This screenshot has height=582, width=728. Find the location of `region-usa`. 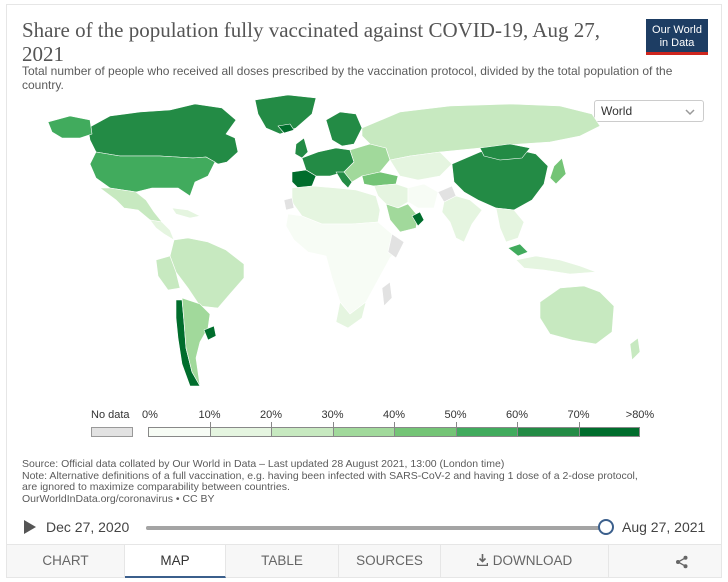

region-usa is located at coordinates (152, 174).